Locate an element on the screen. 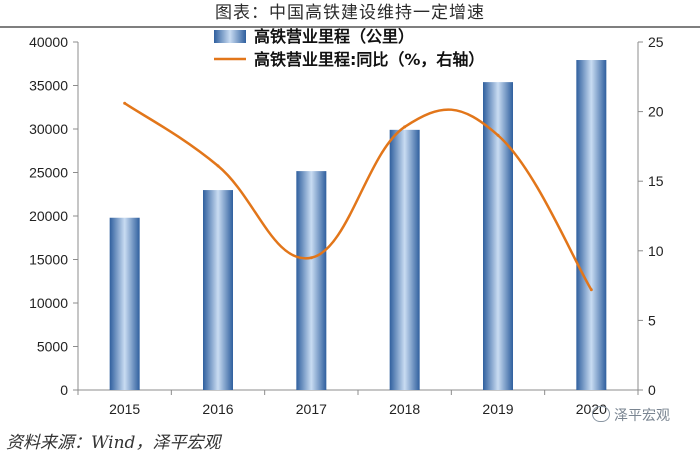 The width and height of the screenshot is (700, 453). growth-point-2018 is located at coordinates (405, 127).